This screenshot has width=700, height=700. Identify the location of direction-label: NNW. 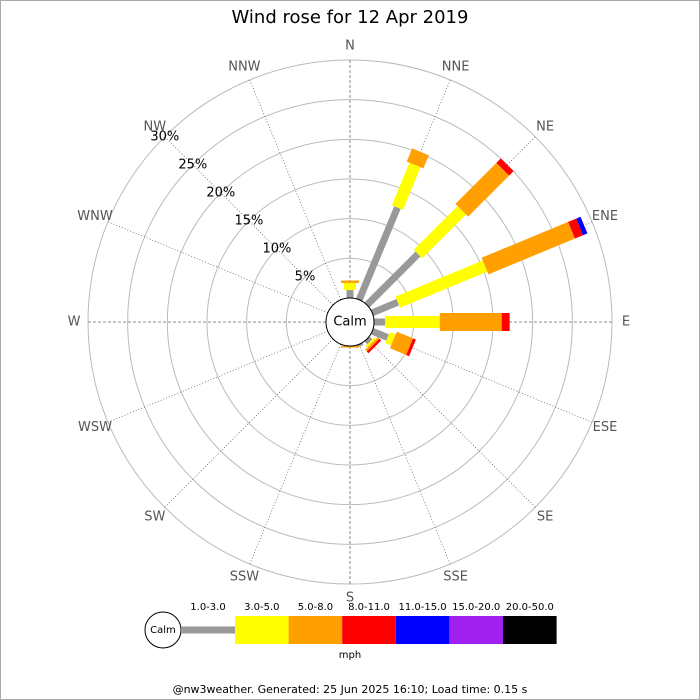
(244, 67).